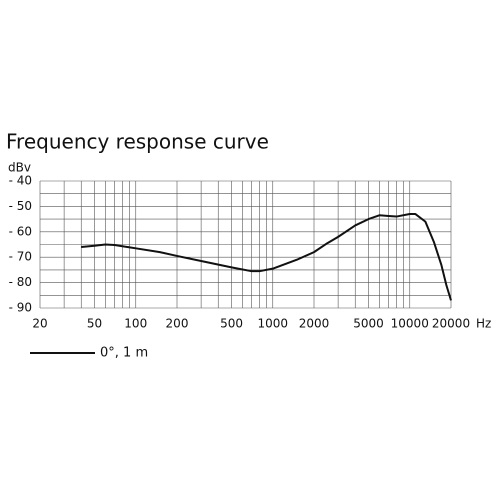  I want to click on legend-label: 0°, 1 m, so click(124, 353).